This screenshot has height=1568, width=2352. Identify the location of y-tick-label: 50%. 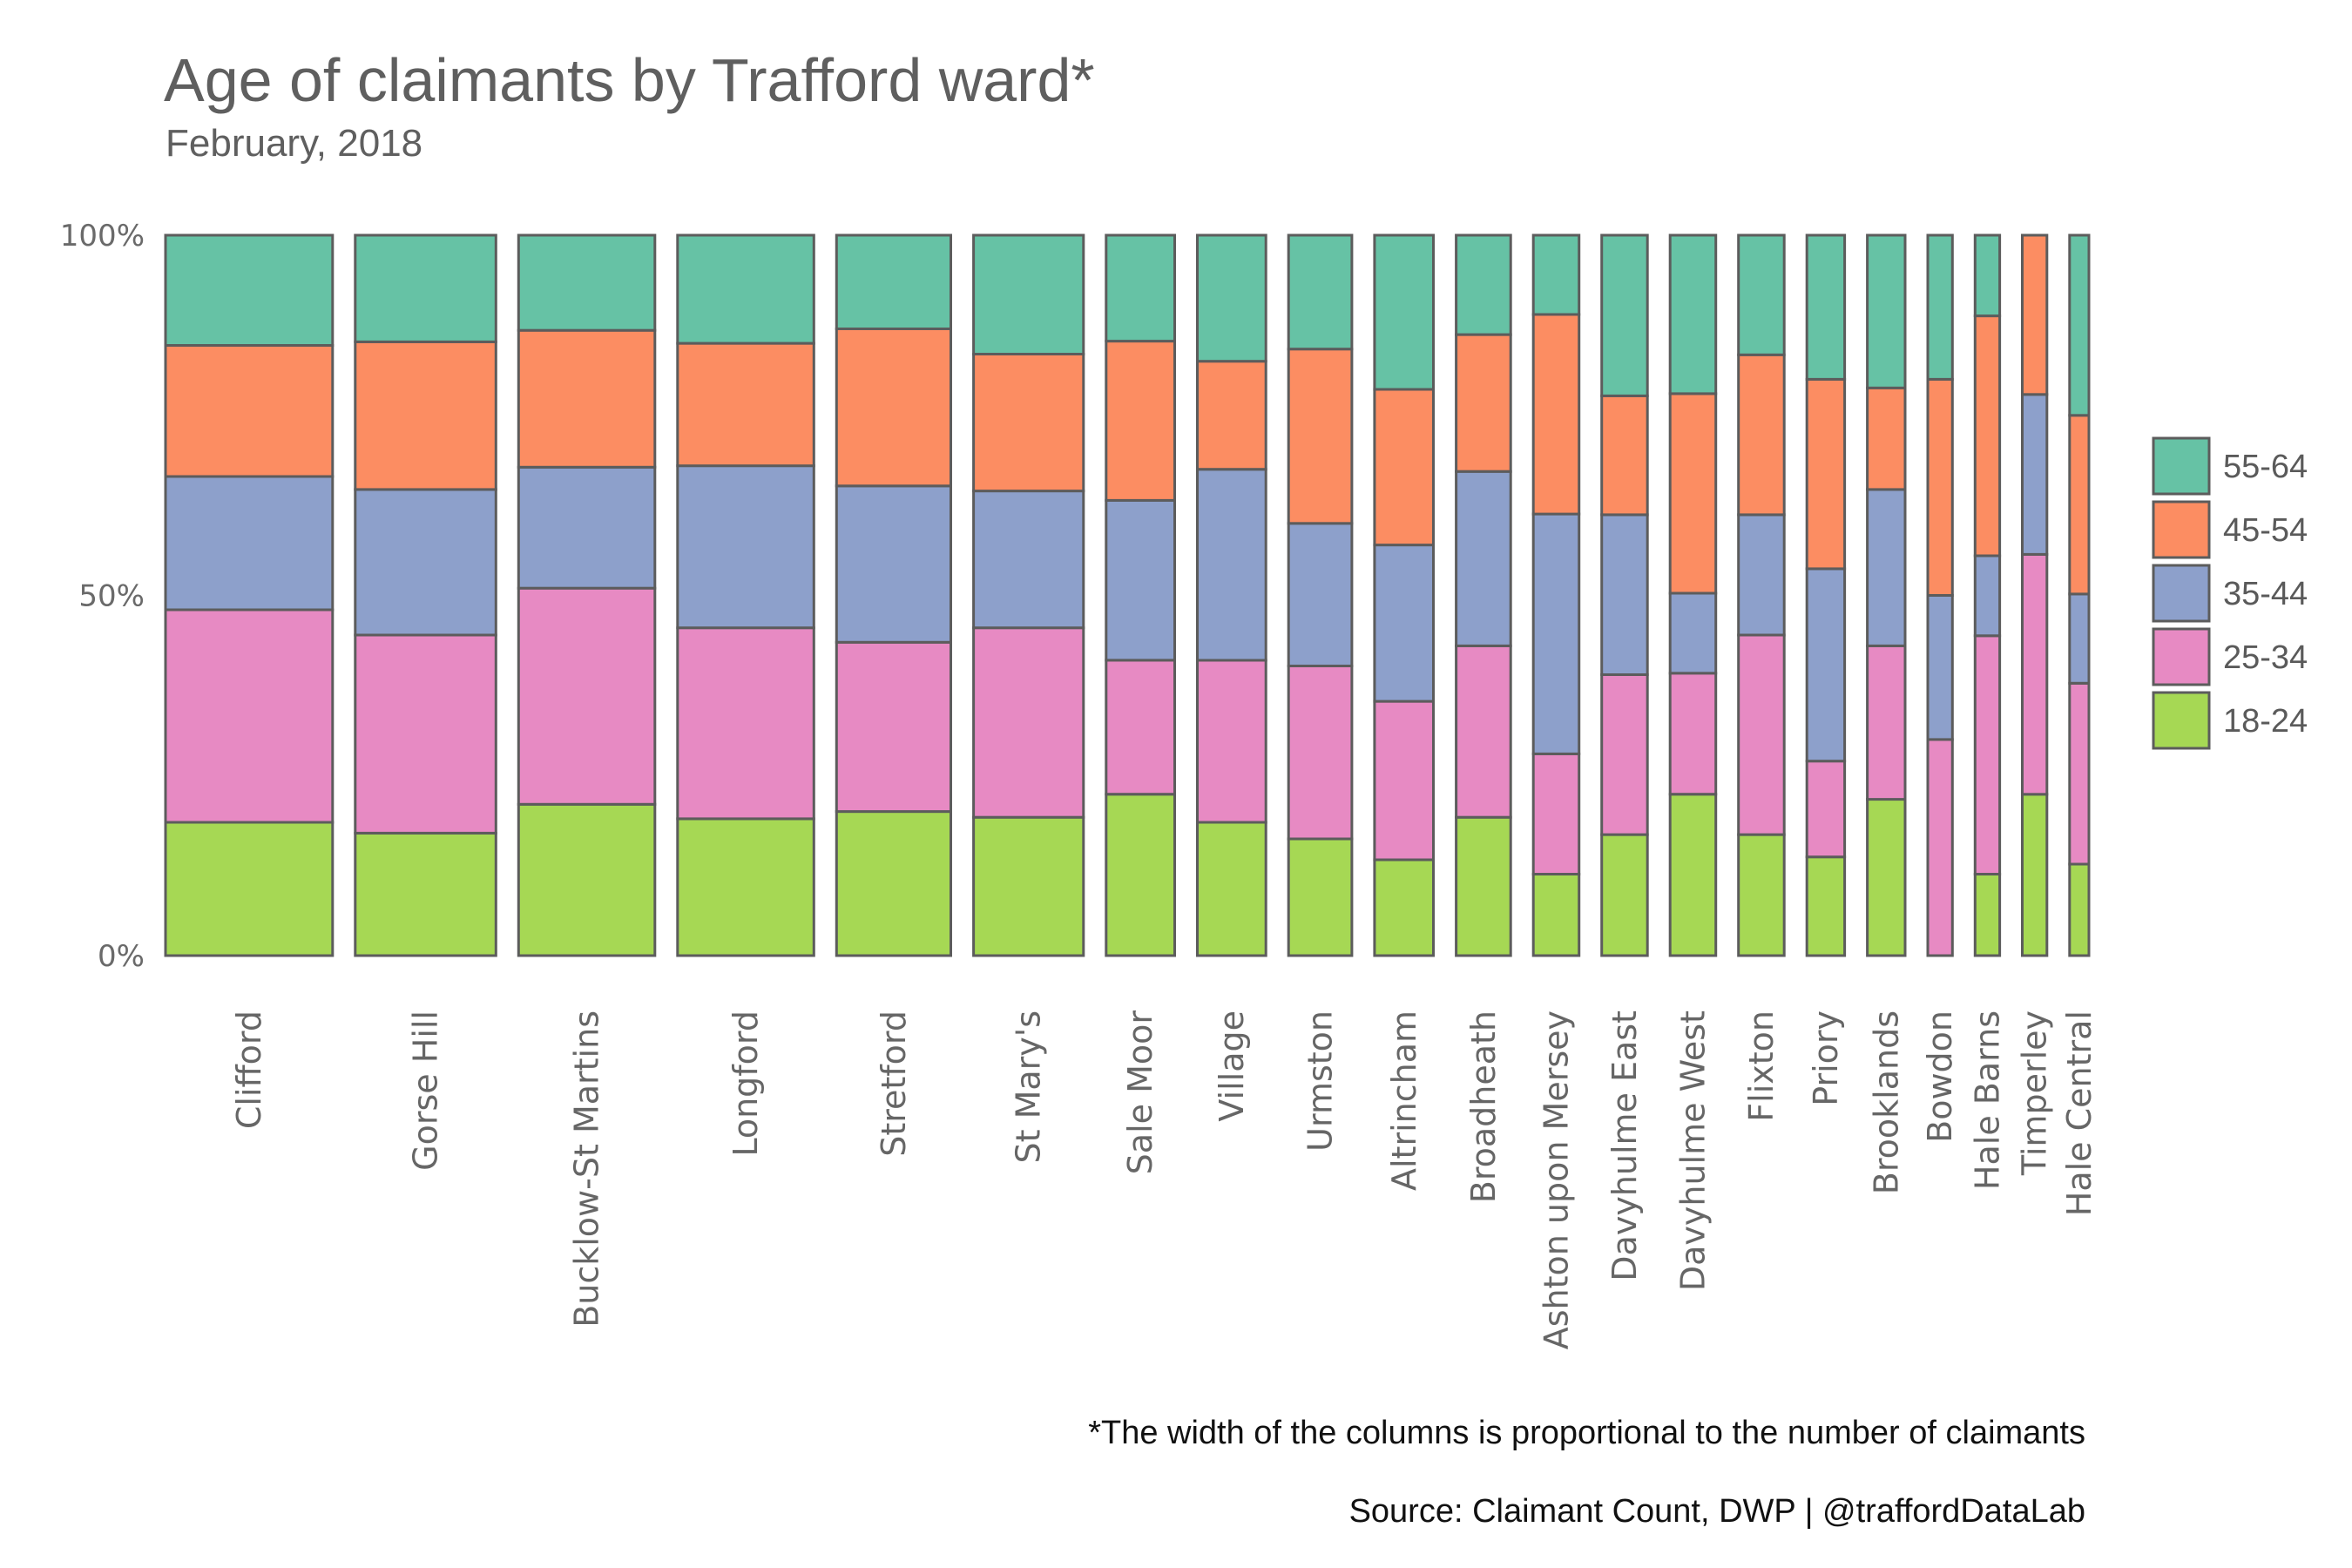
(111, 596).